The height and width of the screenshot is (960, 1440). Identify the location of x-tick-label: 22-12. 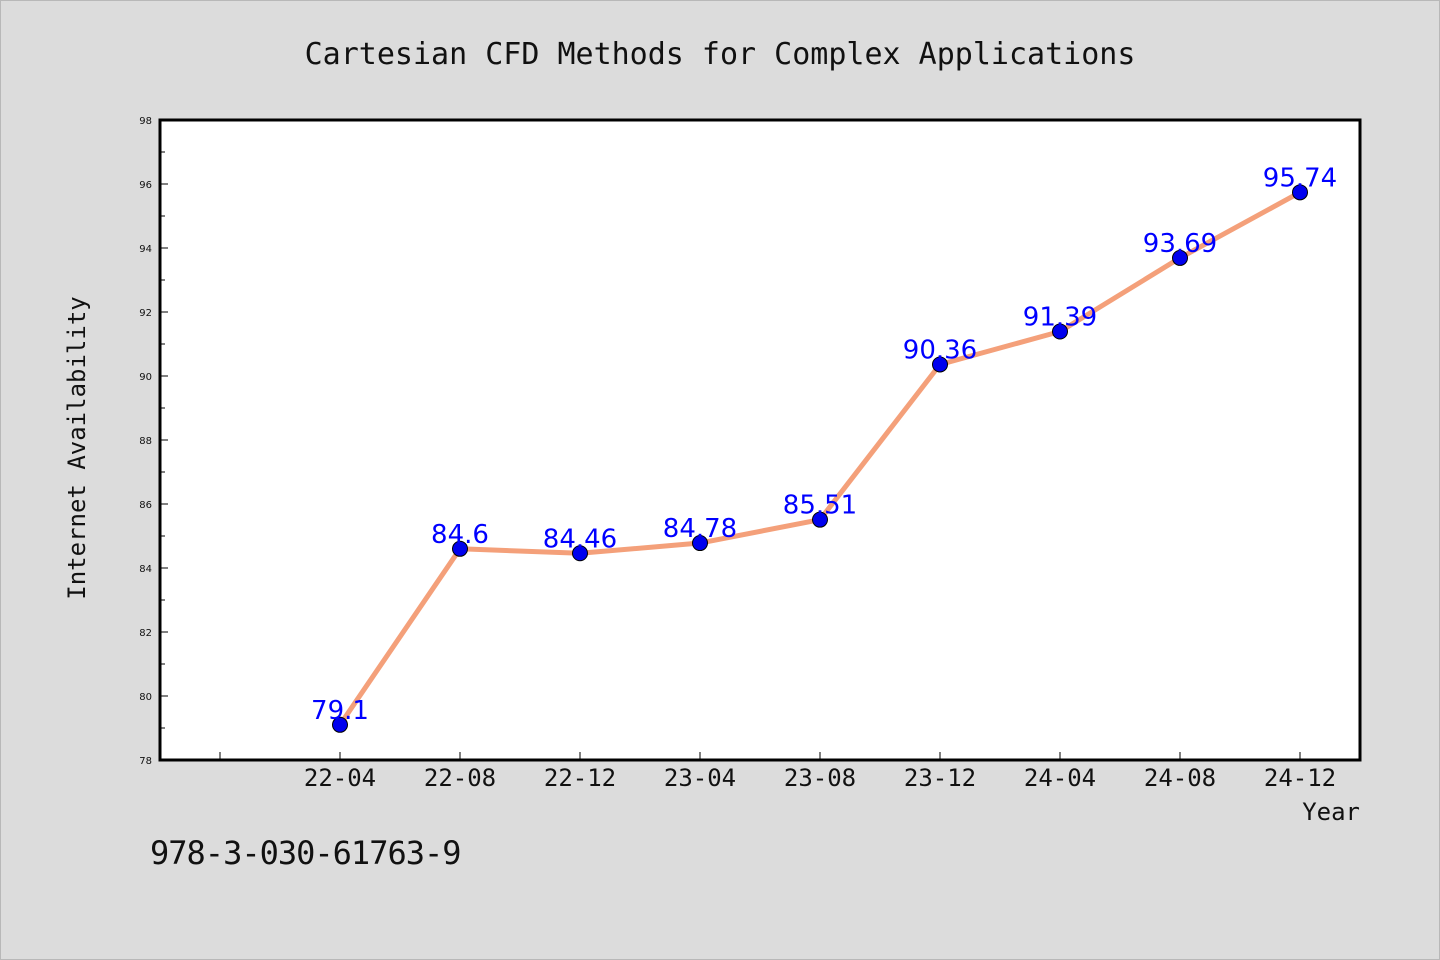
(580, 778).